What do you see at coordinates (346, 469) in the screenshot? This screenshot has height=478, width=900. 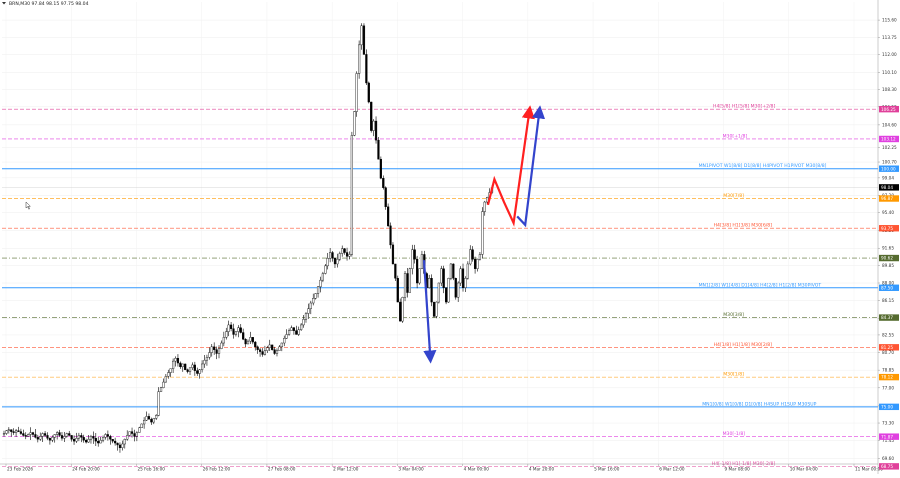 I see `time-tick-label: 2 Mar 12:00` at bounding box center [346, 469].